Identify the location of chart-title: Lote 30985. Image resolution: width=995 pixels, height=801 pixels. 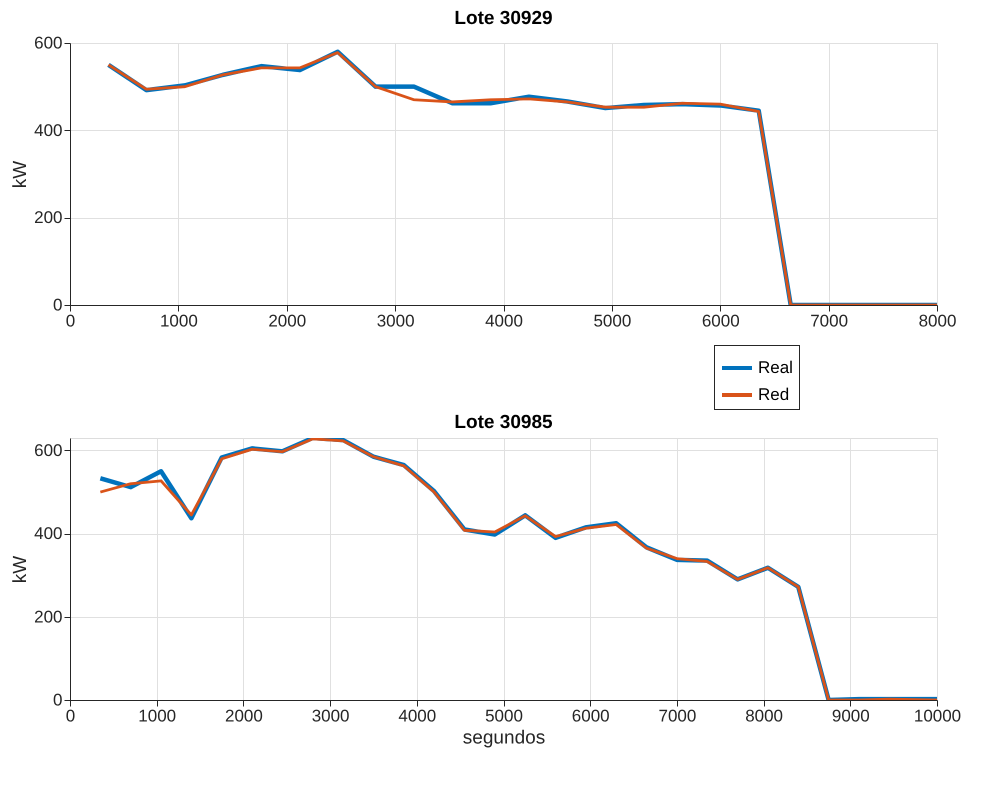
(504, 422).